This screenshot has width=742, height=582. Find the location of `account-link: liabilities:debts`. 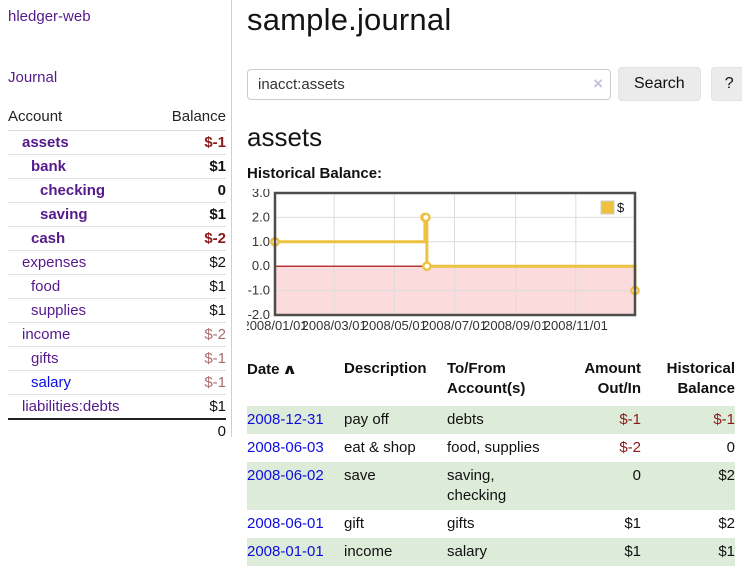

account-link: liabilities:debts is located at coordinates (71, 406).